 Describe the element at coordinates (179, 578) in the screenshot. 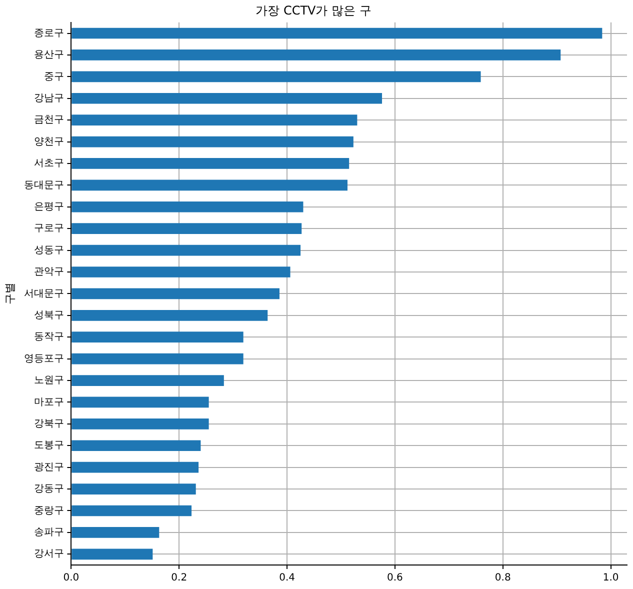

I see `x-tick-label: 0.2` at that location.